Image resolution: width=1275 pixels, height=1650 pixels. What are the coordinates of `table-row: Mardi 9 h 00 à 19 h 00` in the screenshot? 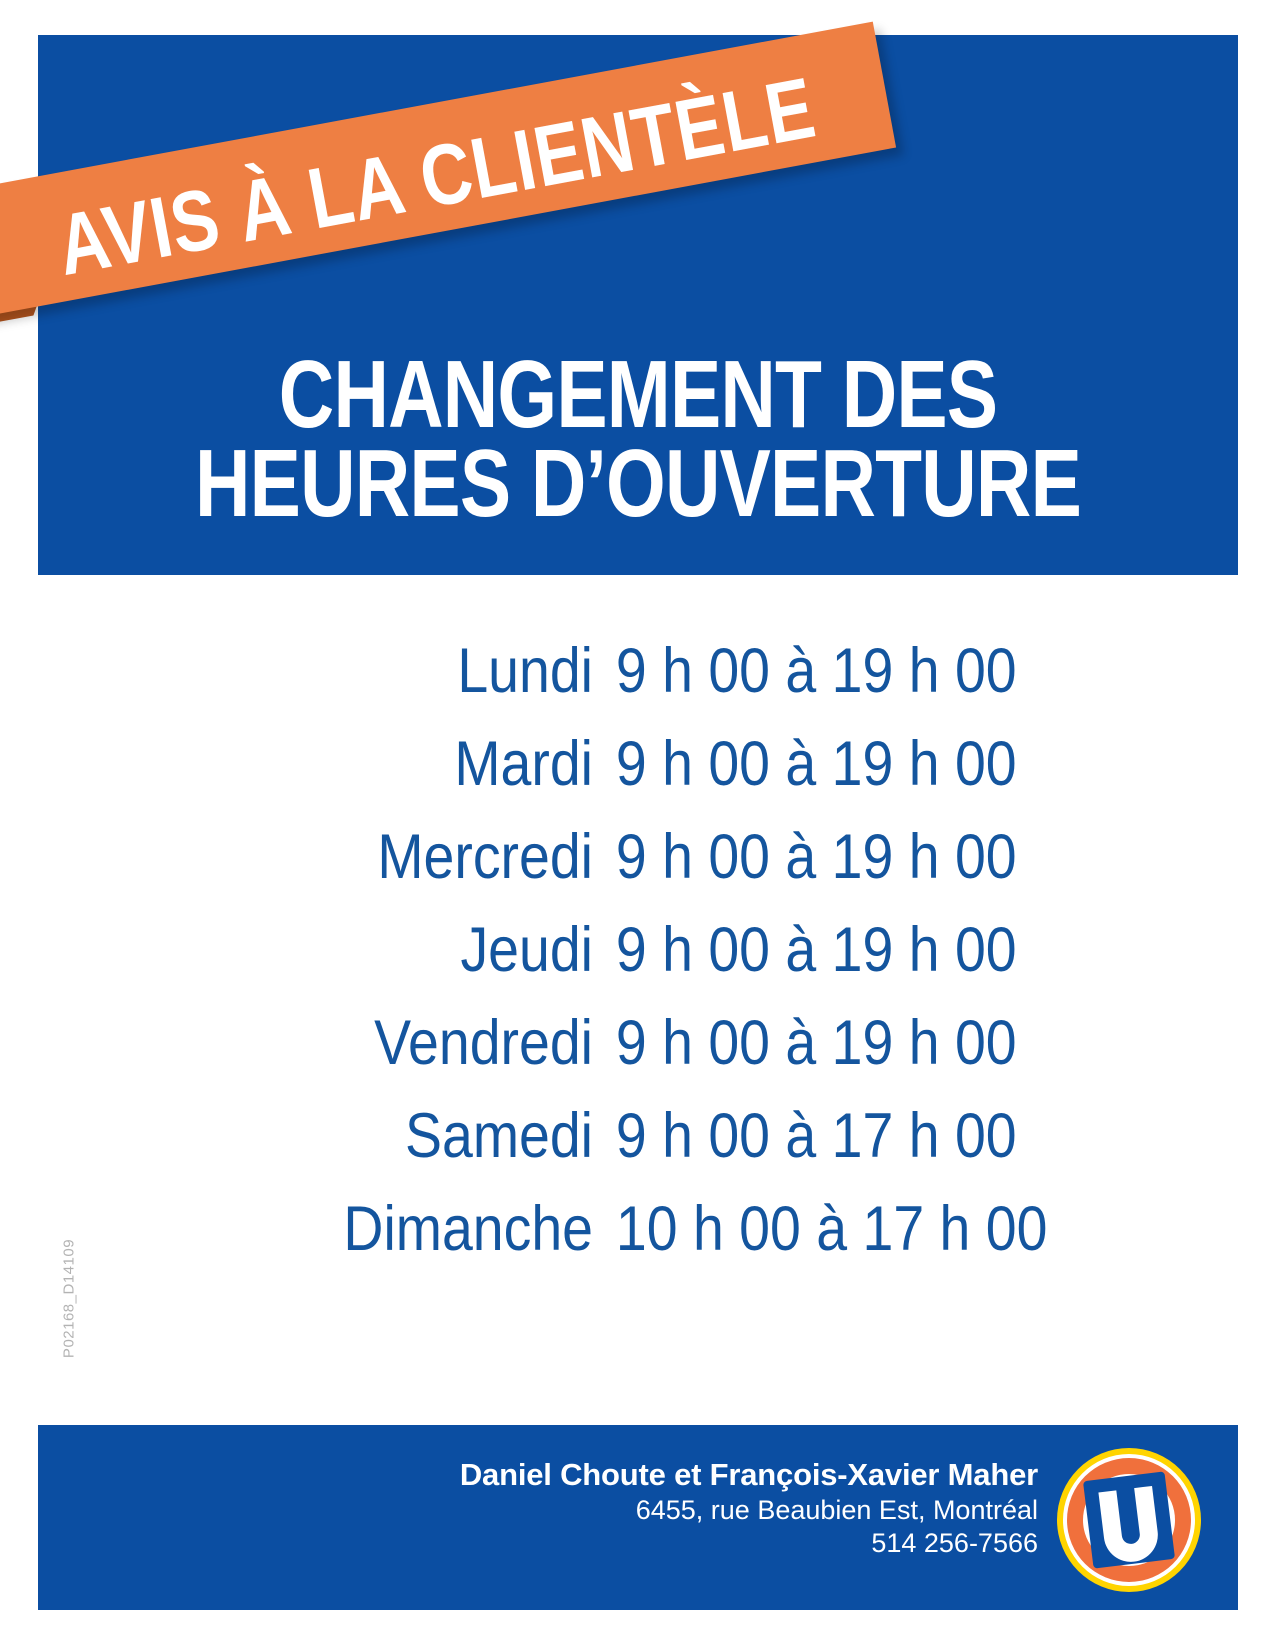 It's located at (638, 774).